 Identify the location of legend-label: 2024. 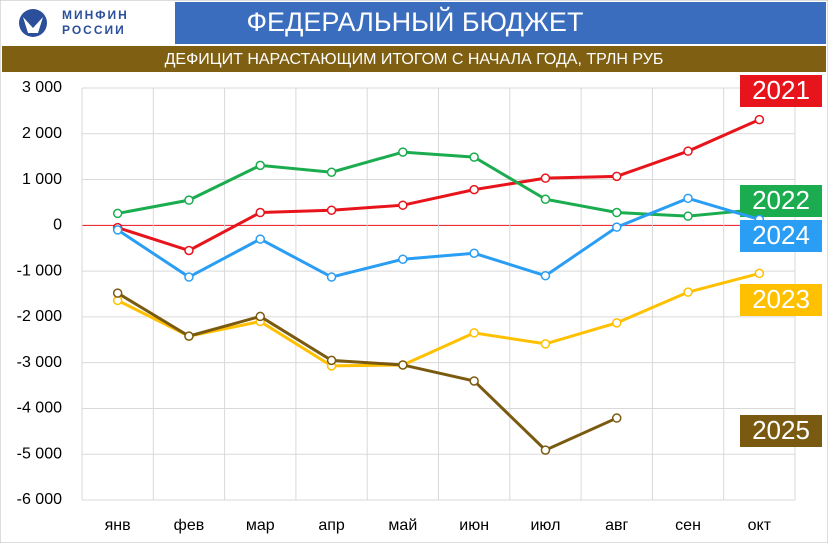
(781, 235).